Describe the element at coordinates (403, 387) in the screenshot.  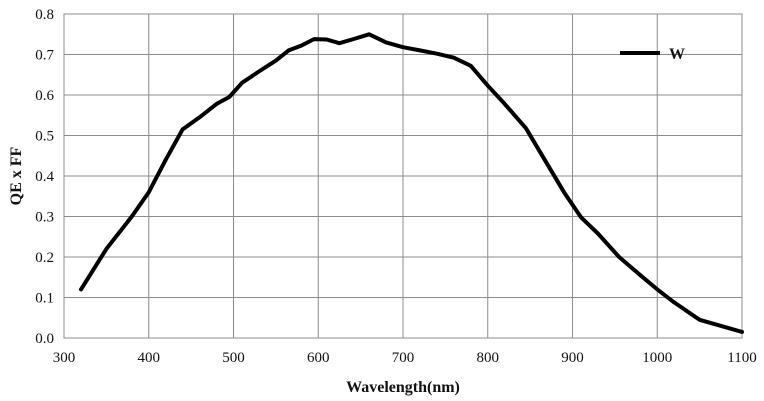
I see `x-axis-title: Wavelength(nm)` at that location.